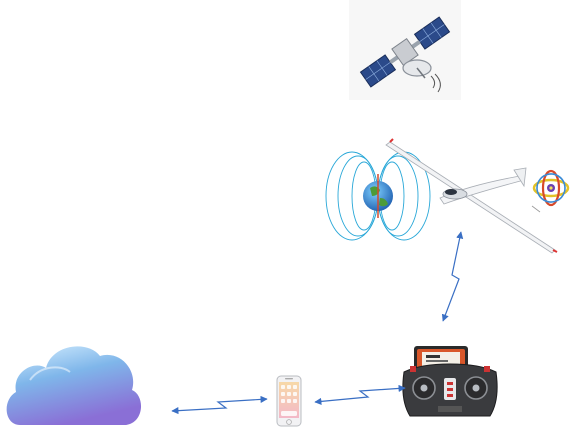 Image resolution: width=583 pixels, height=445 pixels. Describe the element at coordinates (405, 50) in the screenshot. I see `satellite-icon` at that location.